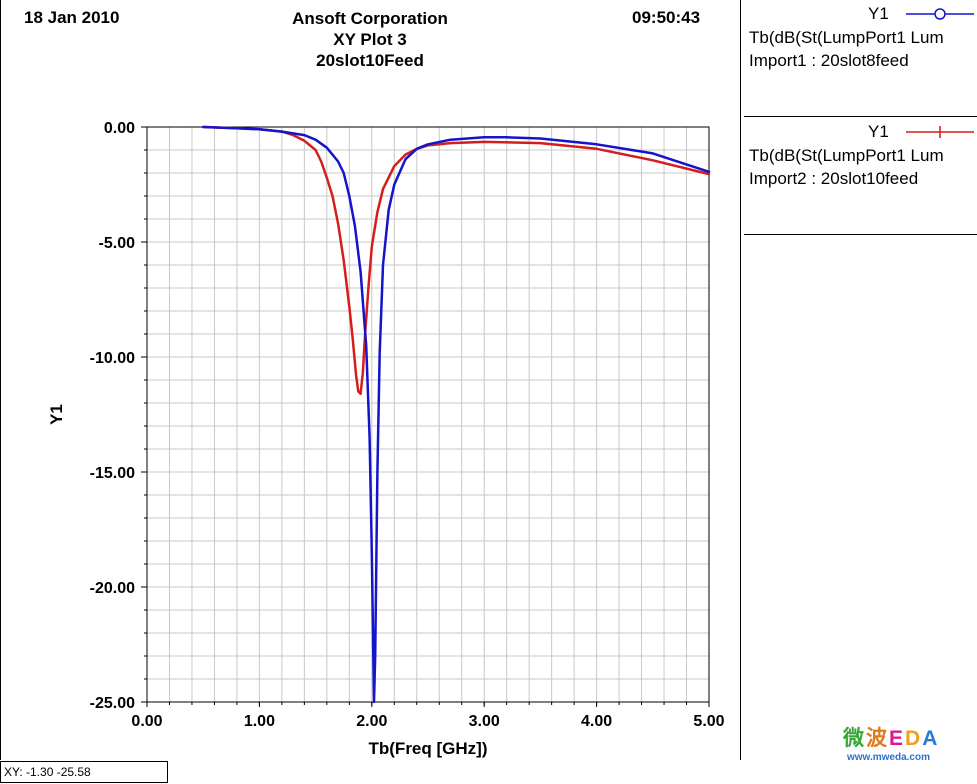 Image resolution: width=977 pixels, height=784 pixels. Describe the element at coordinates (428, 748) in the screenshot. I see `x-axis-label: Tb(Freq [GHz])` at that location.